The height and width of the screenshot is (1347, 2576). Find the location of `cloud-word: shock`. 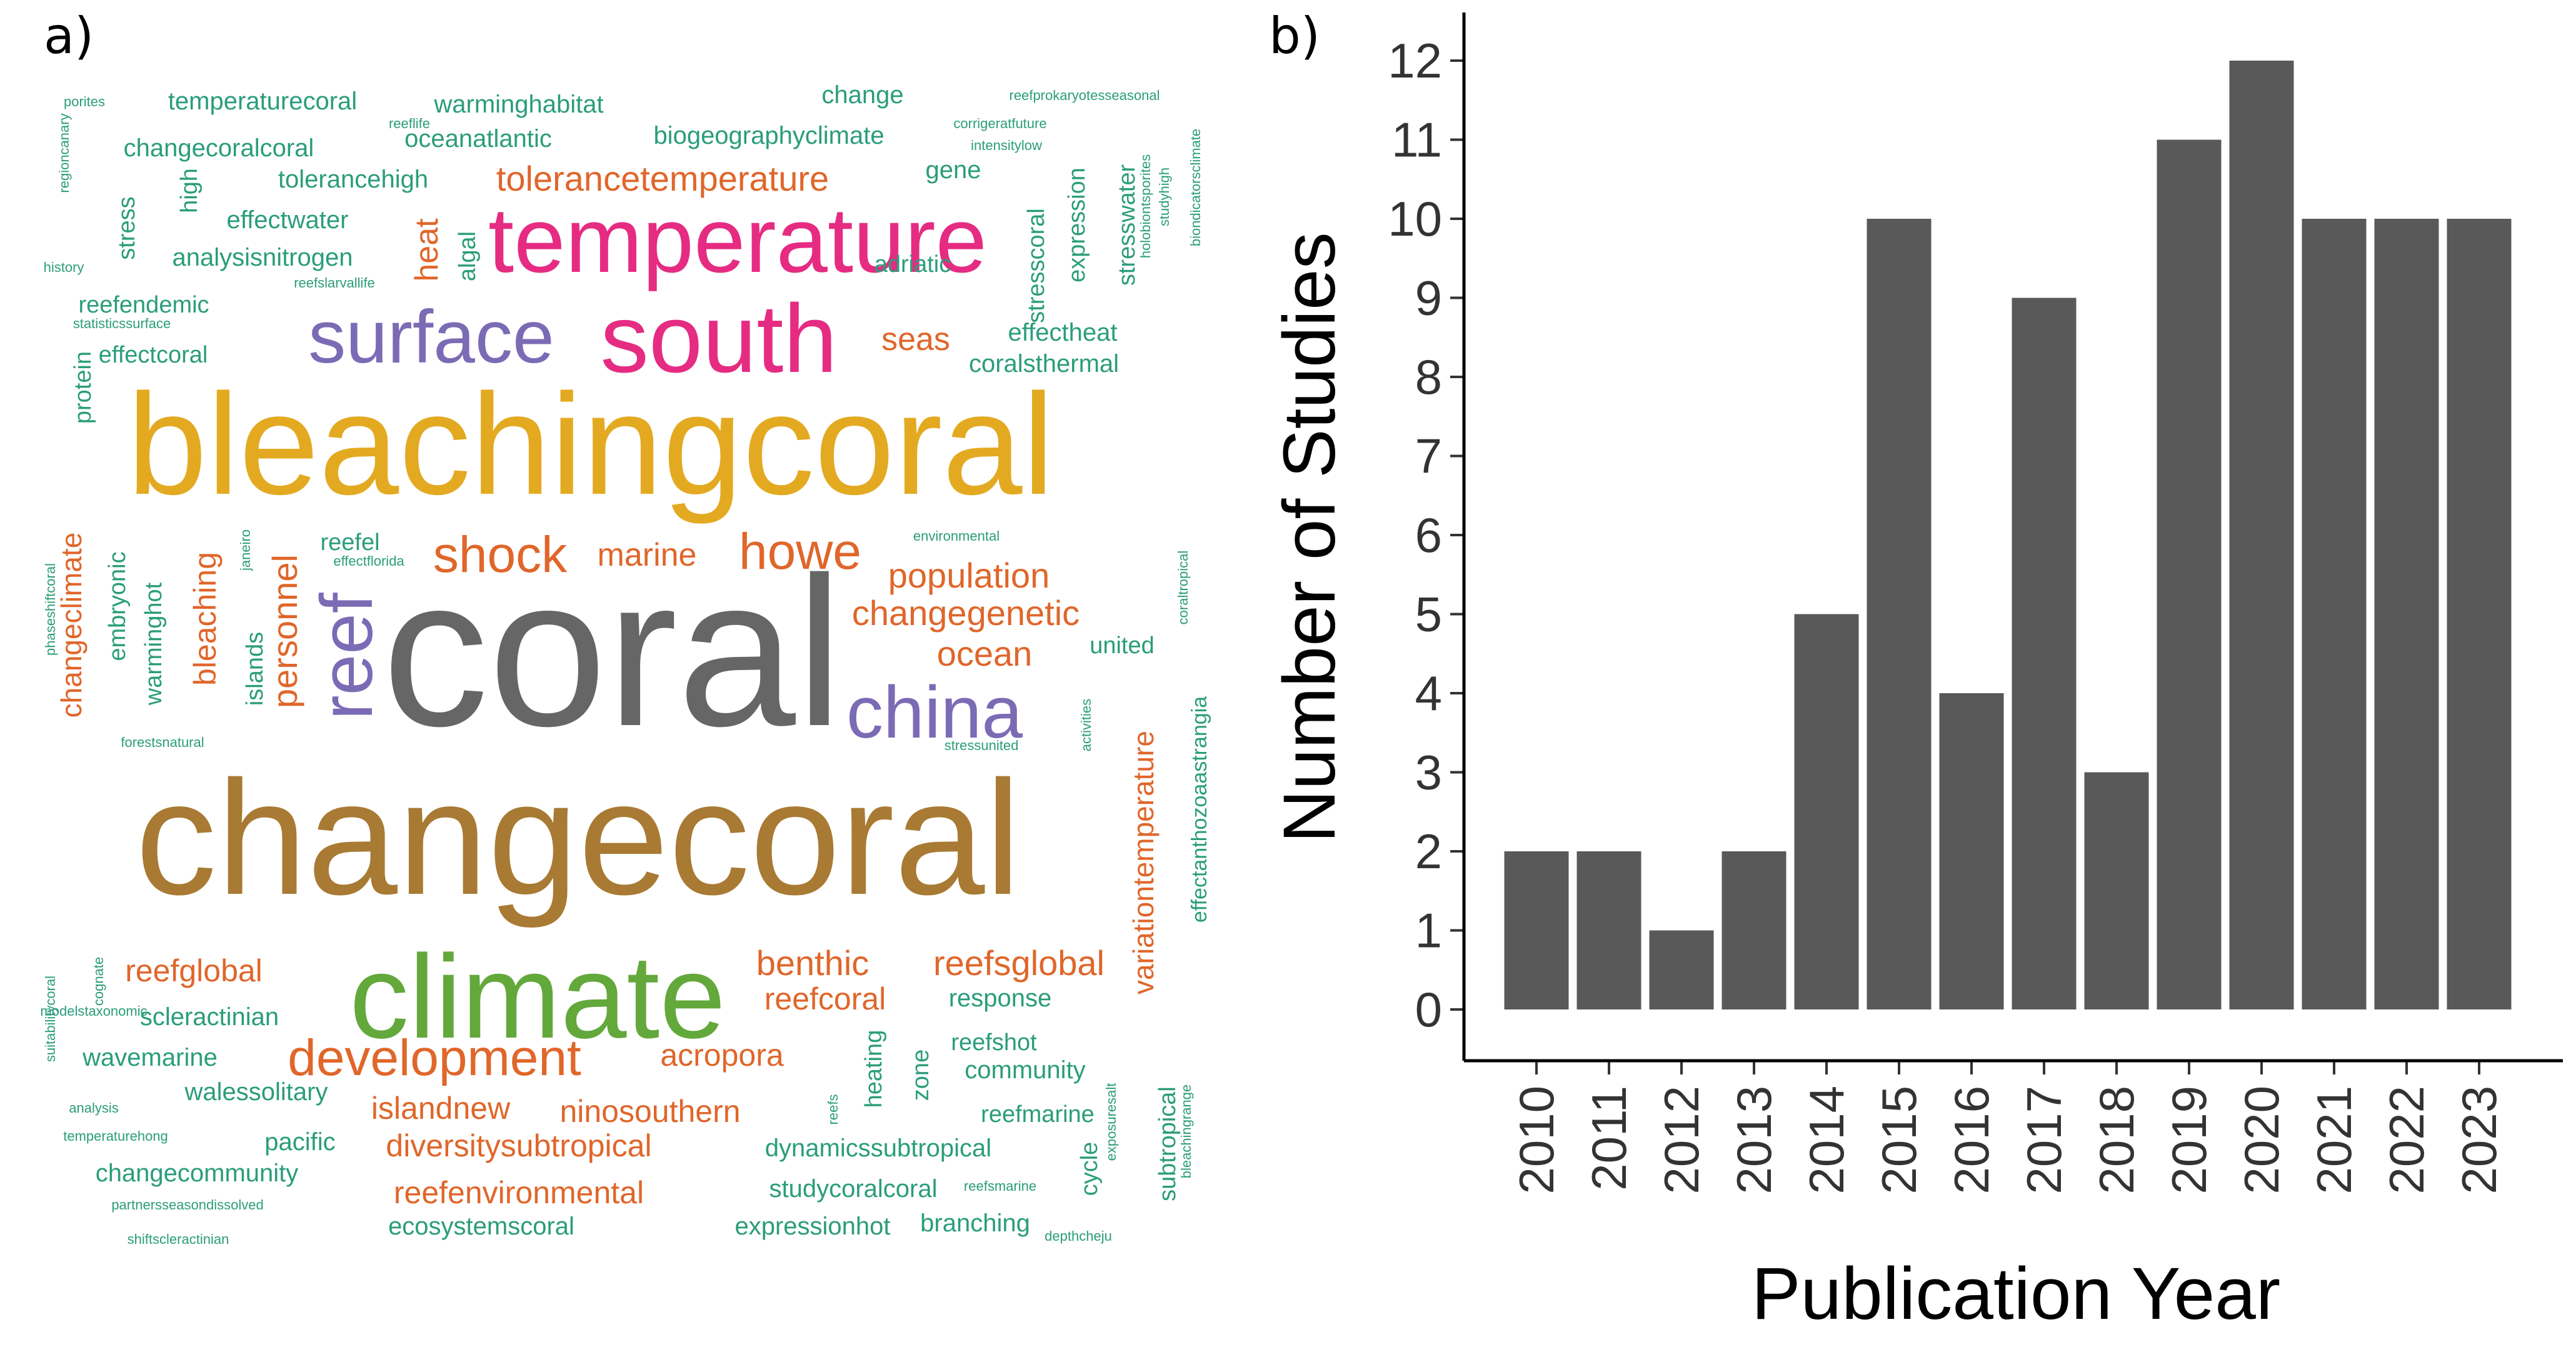

cloud-word: shock is located at coordinates (500, 554).